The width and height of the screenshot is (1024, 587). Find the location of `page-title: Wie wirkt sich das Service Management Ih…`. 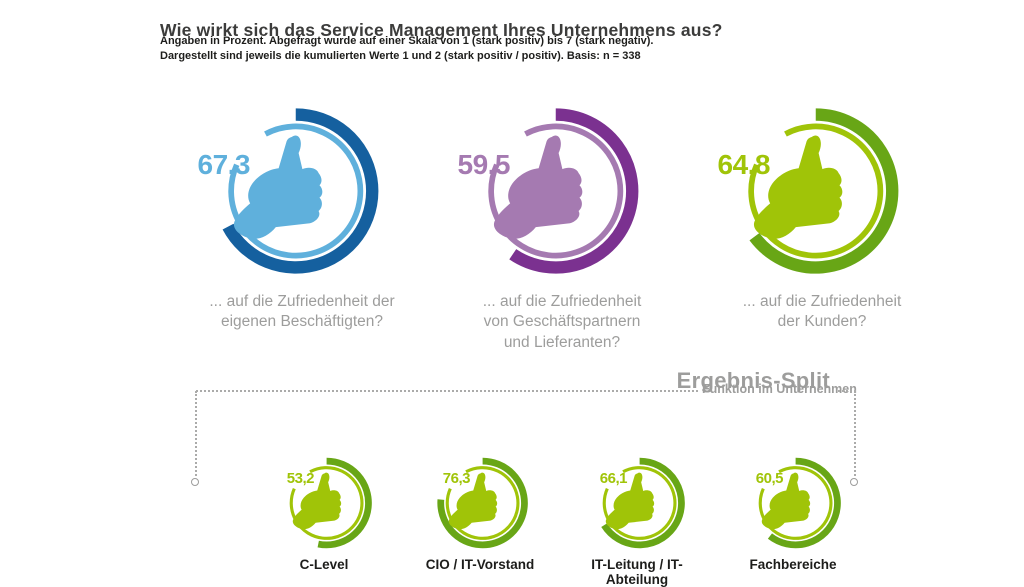

page-title: Wie wirkt sich das Service Management Ih… is located at coordinates (441, 29).